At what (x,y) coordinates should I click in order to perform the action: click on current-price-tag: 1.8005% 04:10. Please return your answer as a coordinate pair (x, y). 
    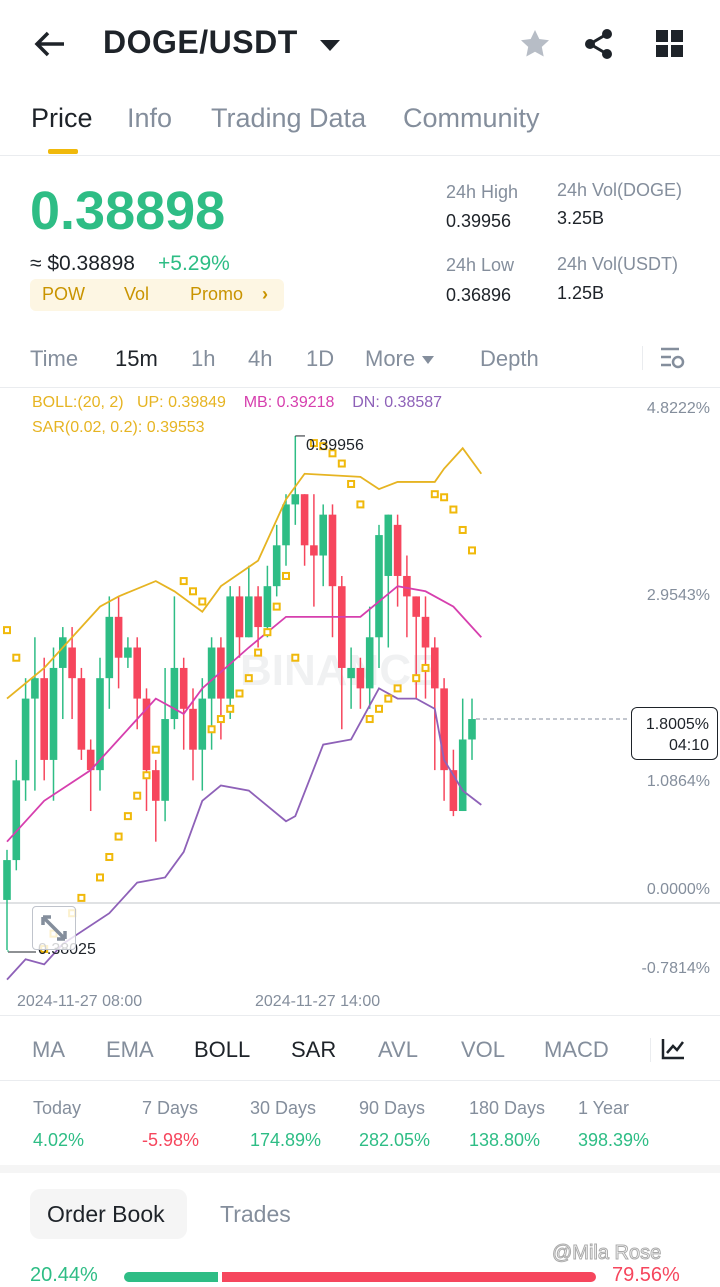
    Looking at the image, I should click on (674, 733).